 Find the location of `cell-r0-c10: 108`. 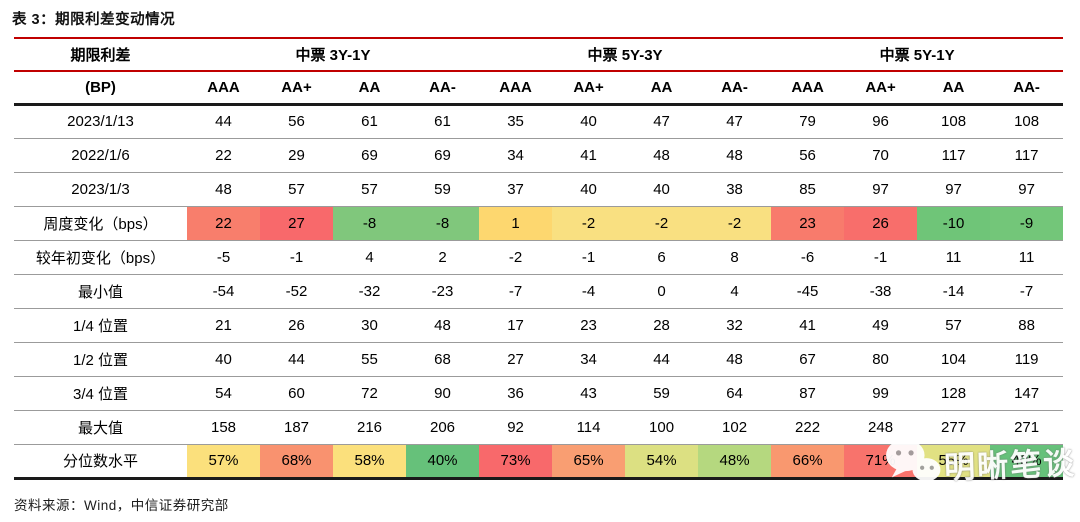

cell-r0-c10: 108 is located at coordinates (954, 121).